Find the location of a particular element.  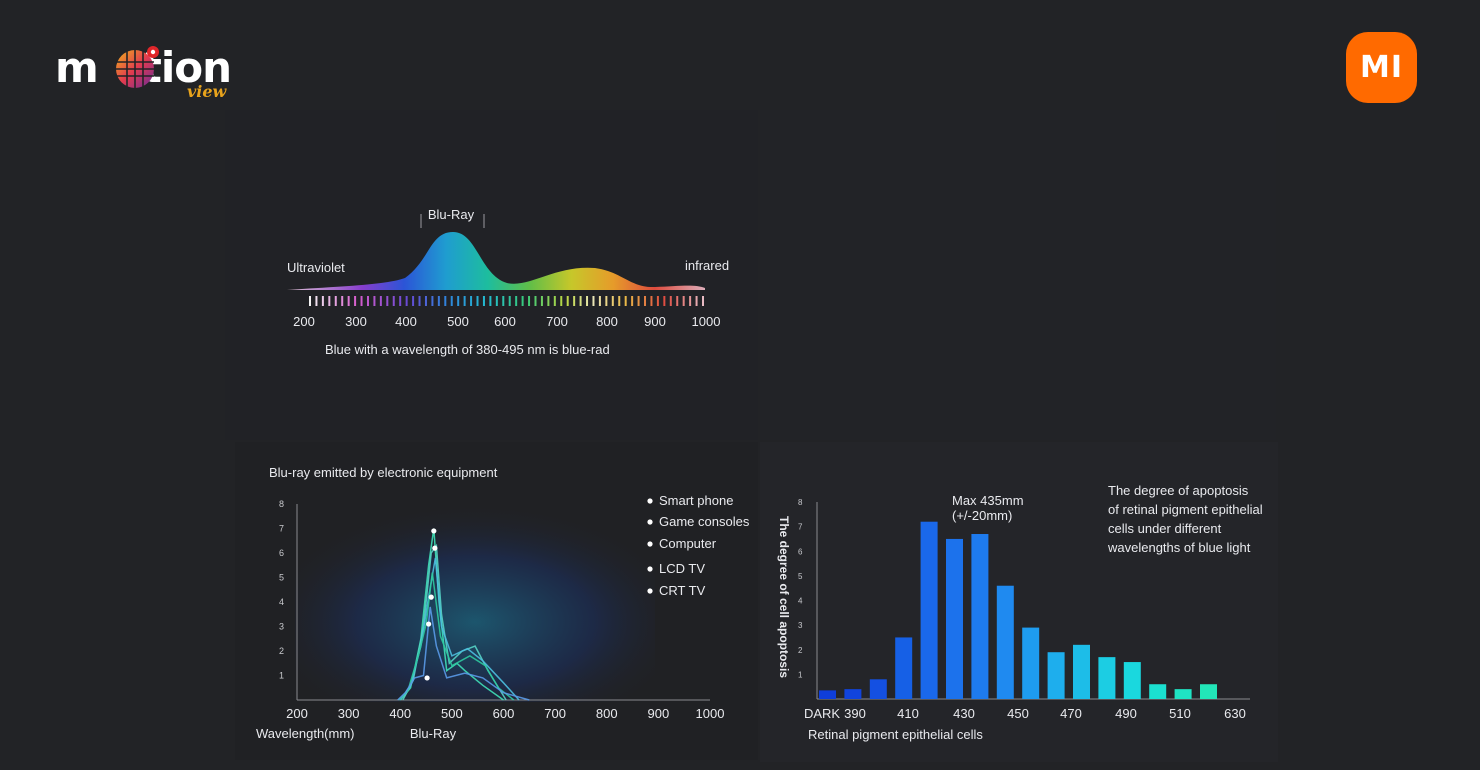

motion-view-logo: motion m tion view is located at coordinates (155, 73).